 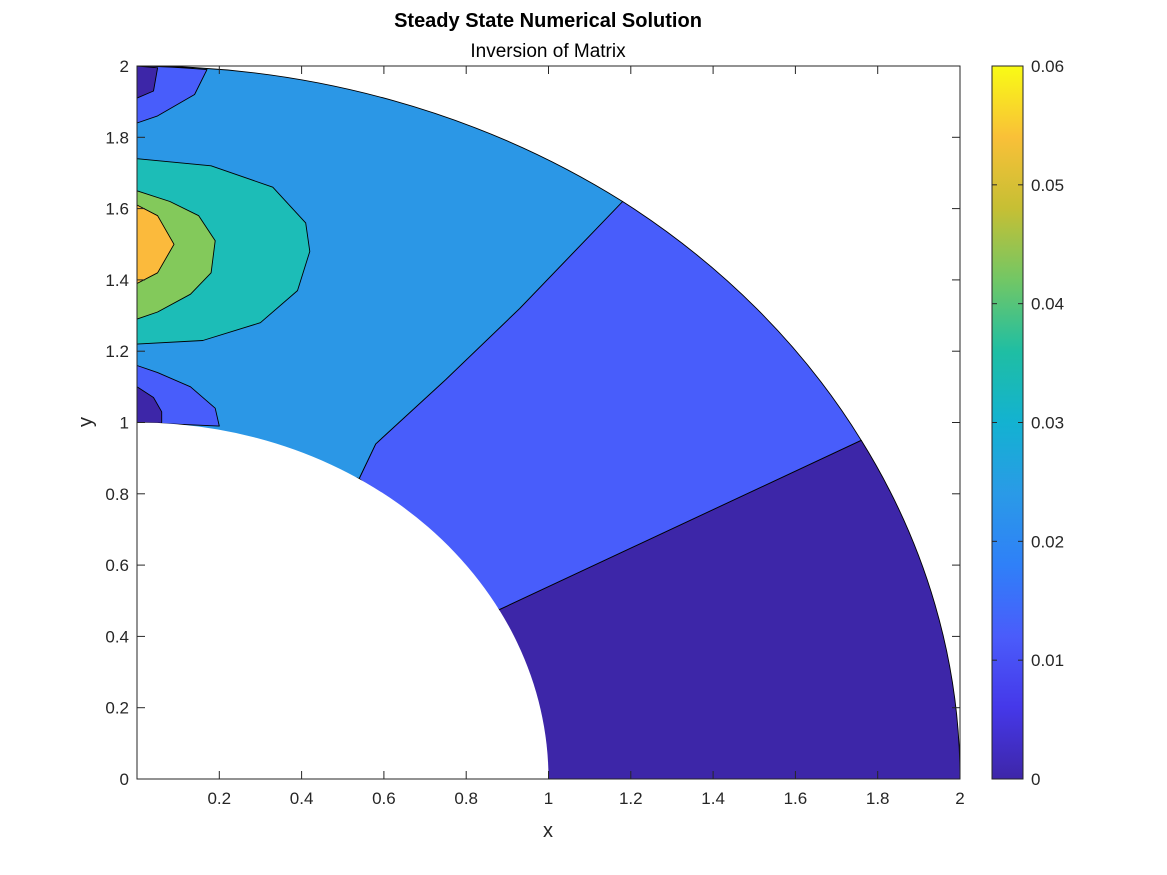 I want to click on y-tick-label: 1.2, so click(x=117, y=351).